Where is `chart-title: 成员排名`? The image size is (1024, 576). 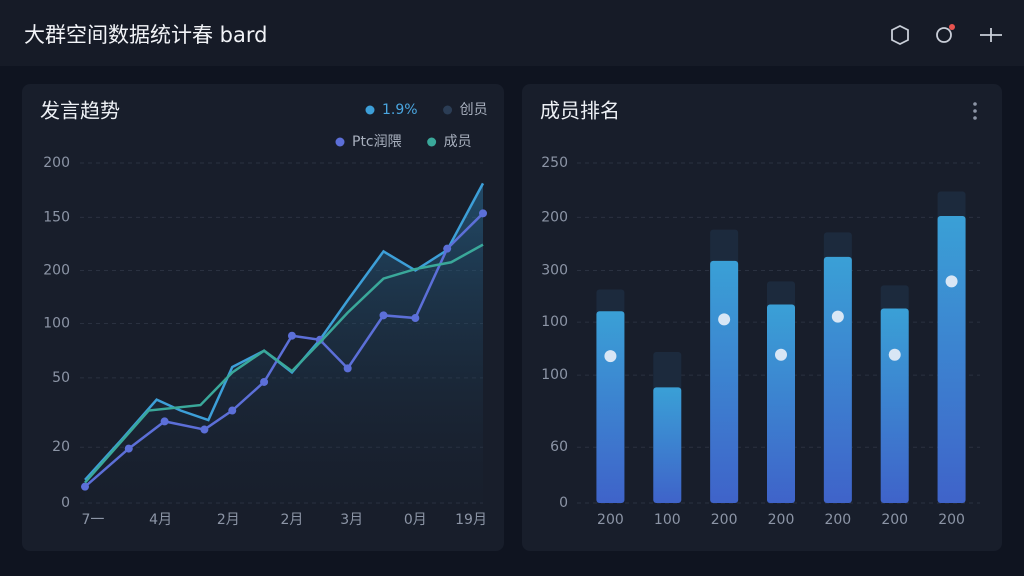
chart-title: 成员排名 is located at coordinates (580, 111).